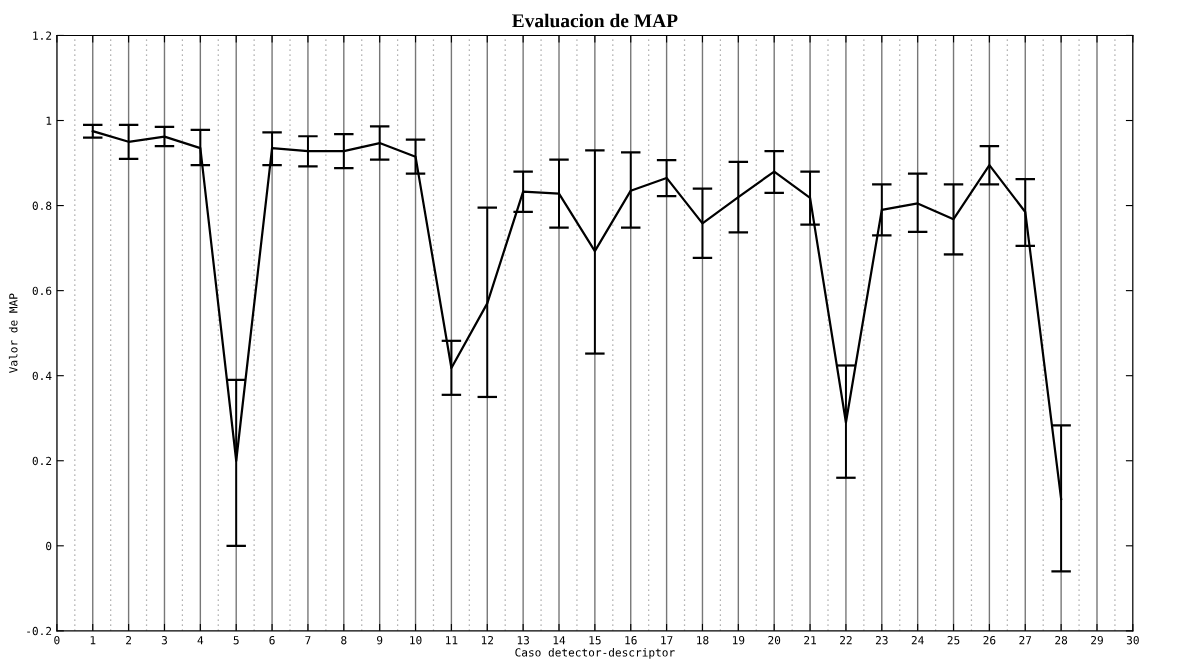 The image size is (1185, 669). What do you see at coordinates (1097, 640) in the screenshot?
I see `x-tick-label: 29` at bounding box center [1097, 640].